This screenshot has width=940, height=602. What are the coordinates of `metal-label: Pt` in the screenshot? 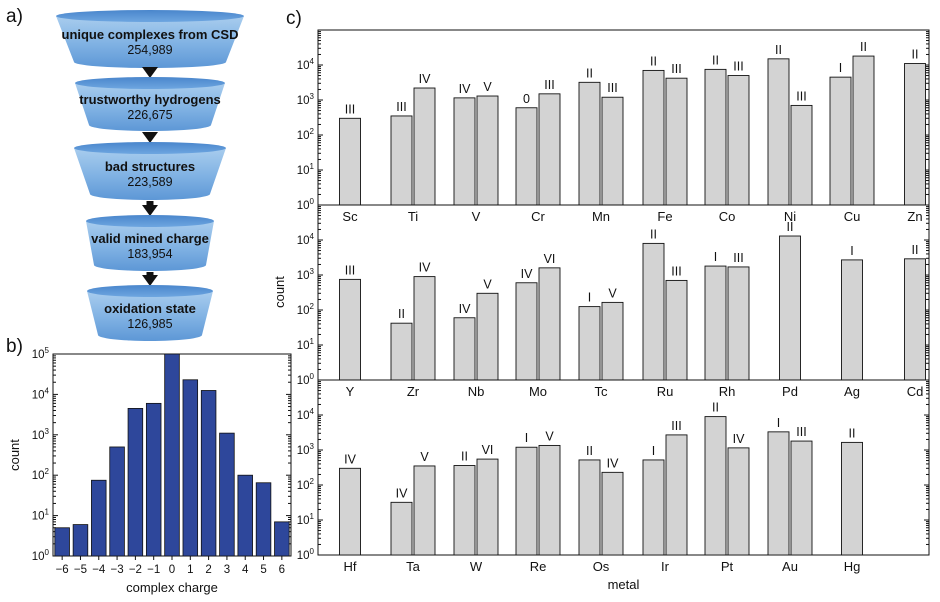 It's located at (727, 566).